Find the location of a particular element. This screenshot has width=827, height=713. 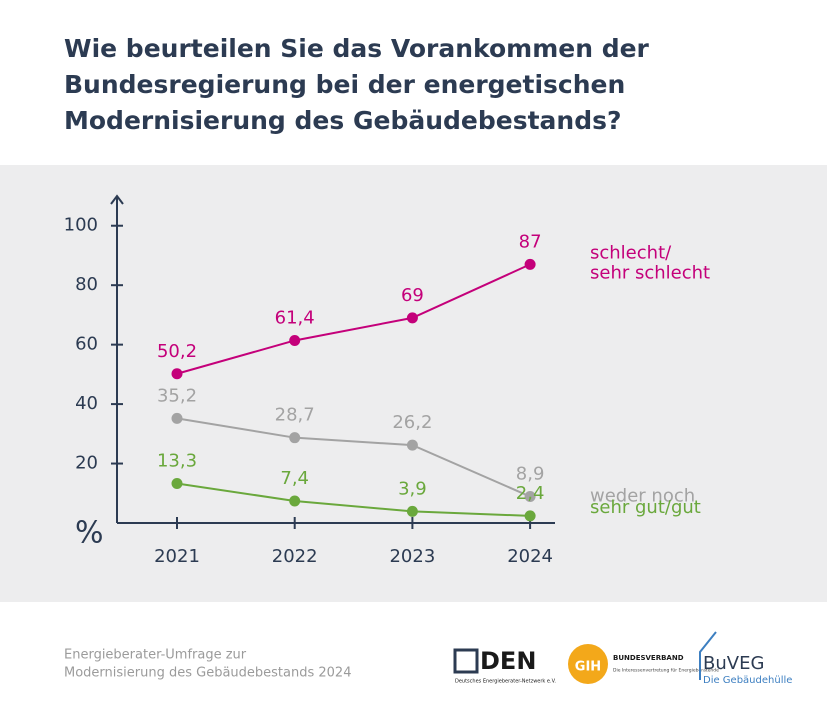

legend-label: sehr schlecht is located at coordinates (650, 272).